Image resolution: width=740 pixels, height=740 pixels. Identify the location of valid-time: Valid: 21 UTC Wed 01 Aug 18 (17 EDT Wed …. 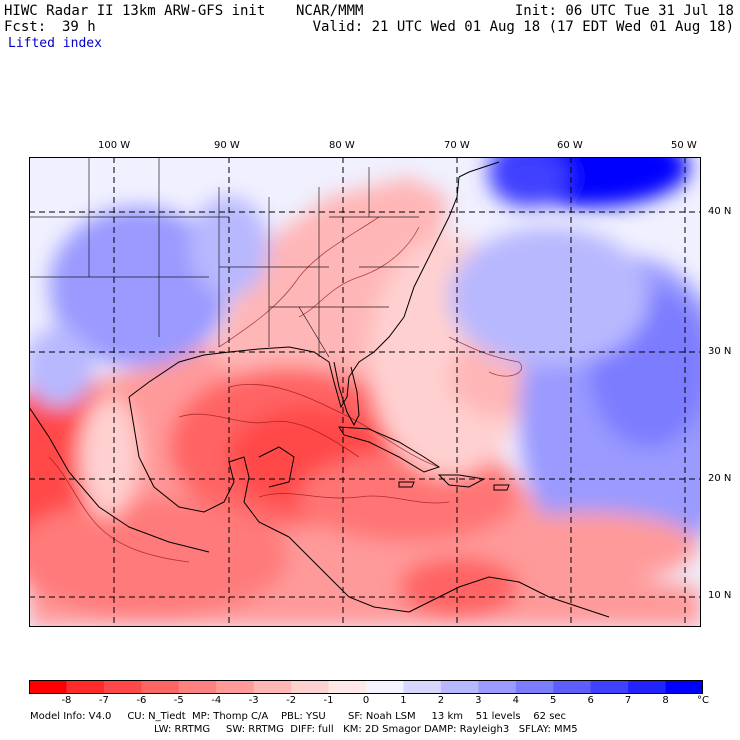
(523, 27).